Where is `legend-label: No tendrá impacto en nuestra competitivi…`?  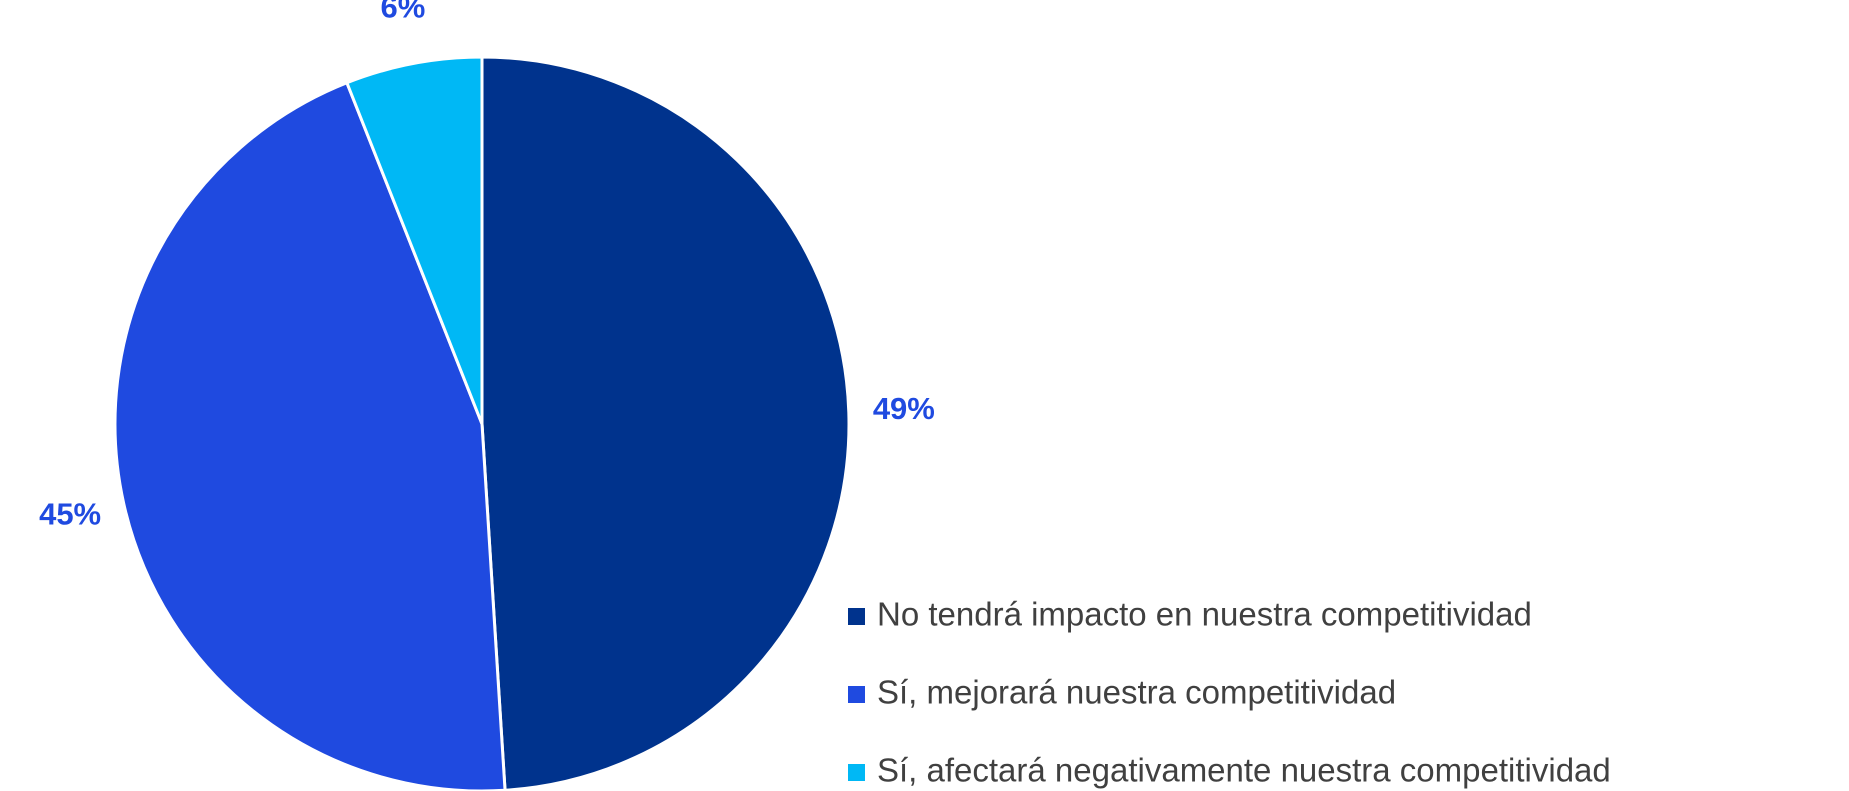
legend-label: No tendrá impacto en nuestra competitivi… is located at coordinates (1204, 614).